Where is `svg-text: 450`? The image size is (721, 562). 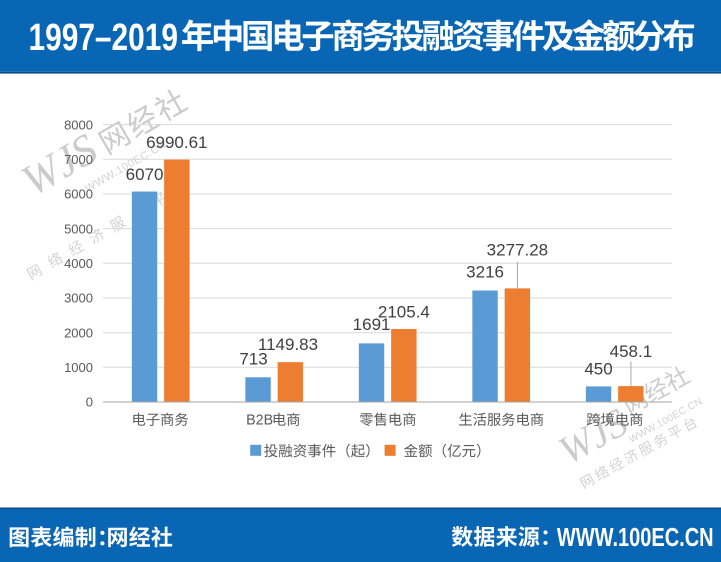 svg-text: 450 is located at coordinates (598, 369).